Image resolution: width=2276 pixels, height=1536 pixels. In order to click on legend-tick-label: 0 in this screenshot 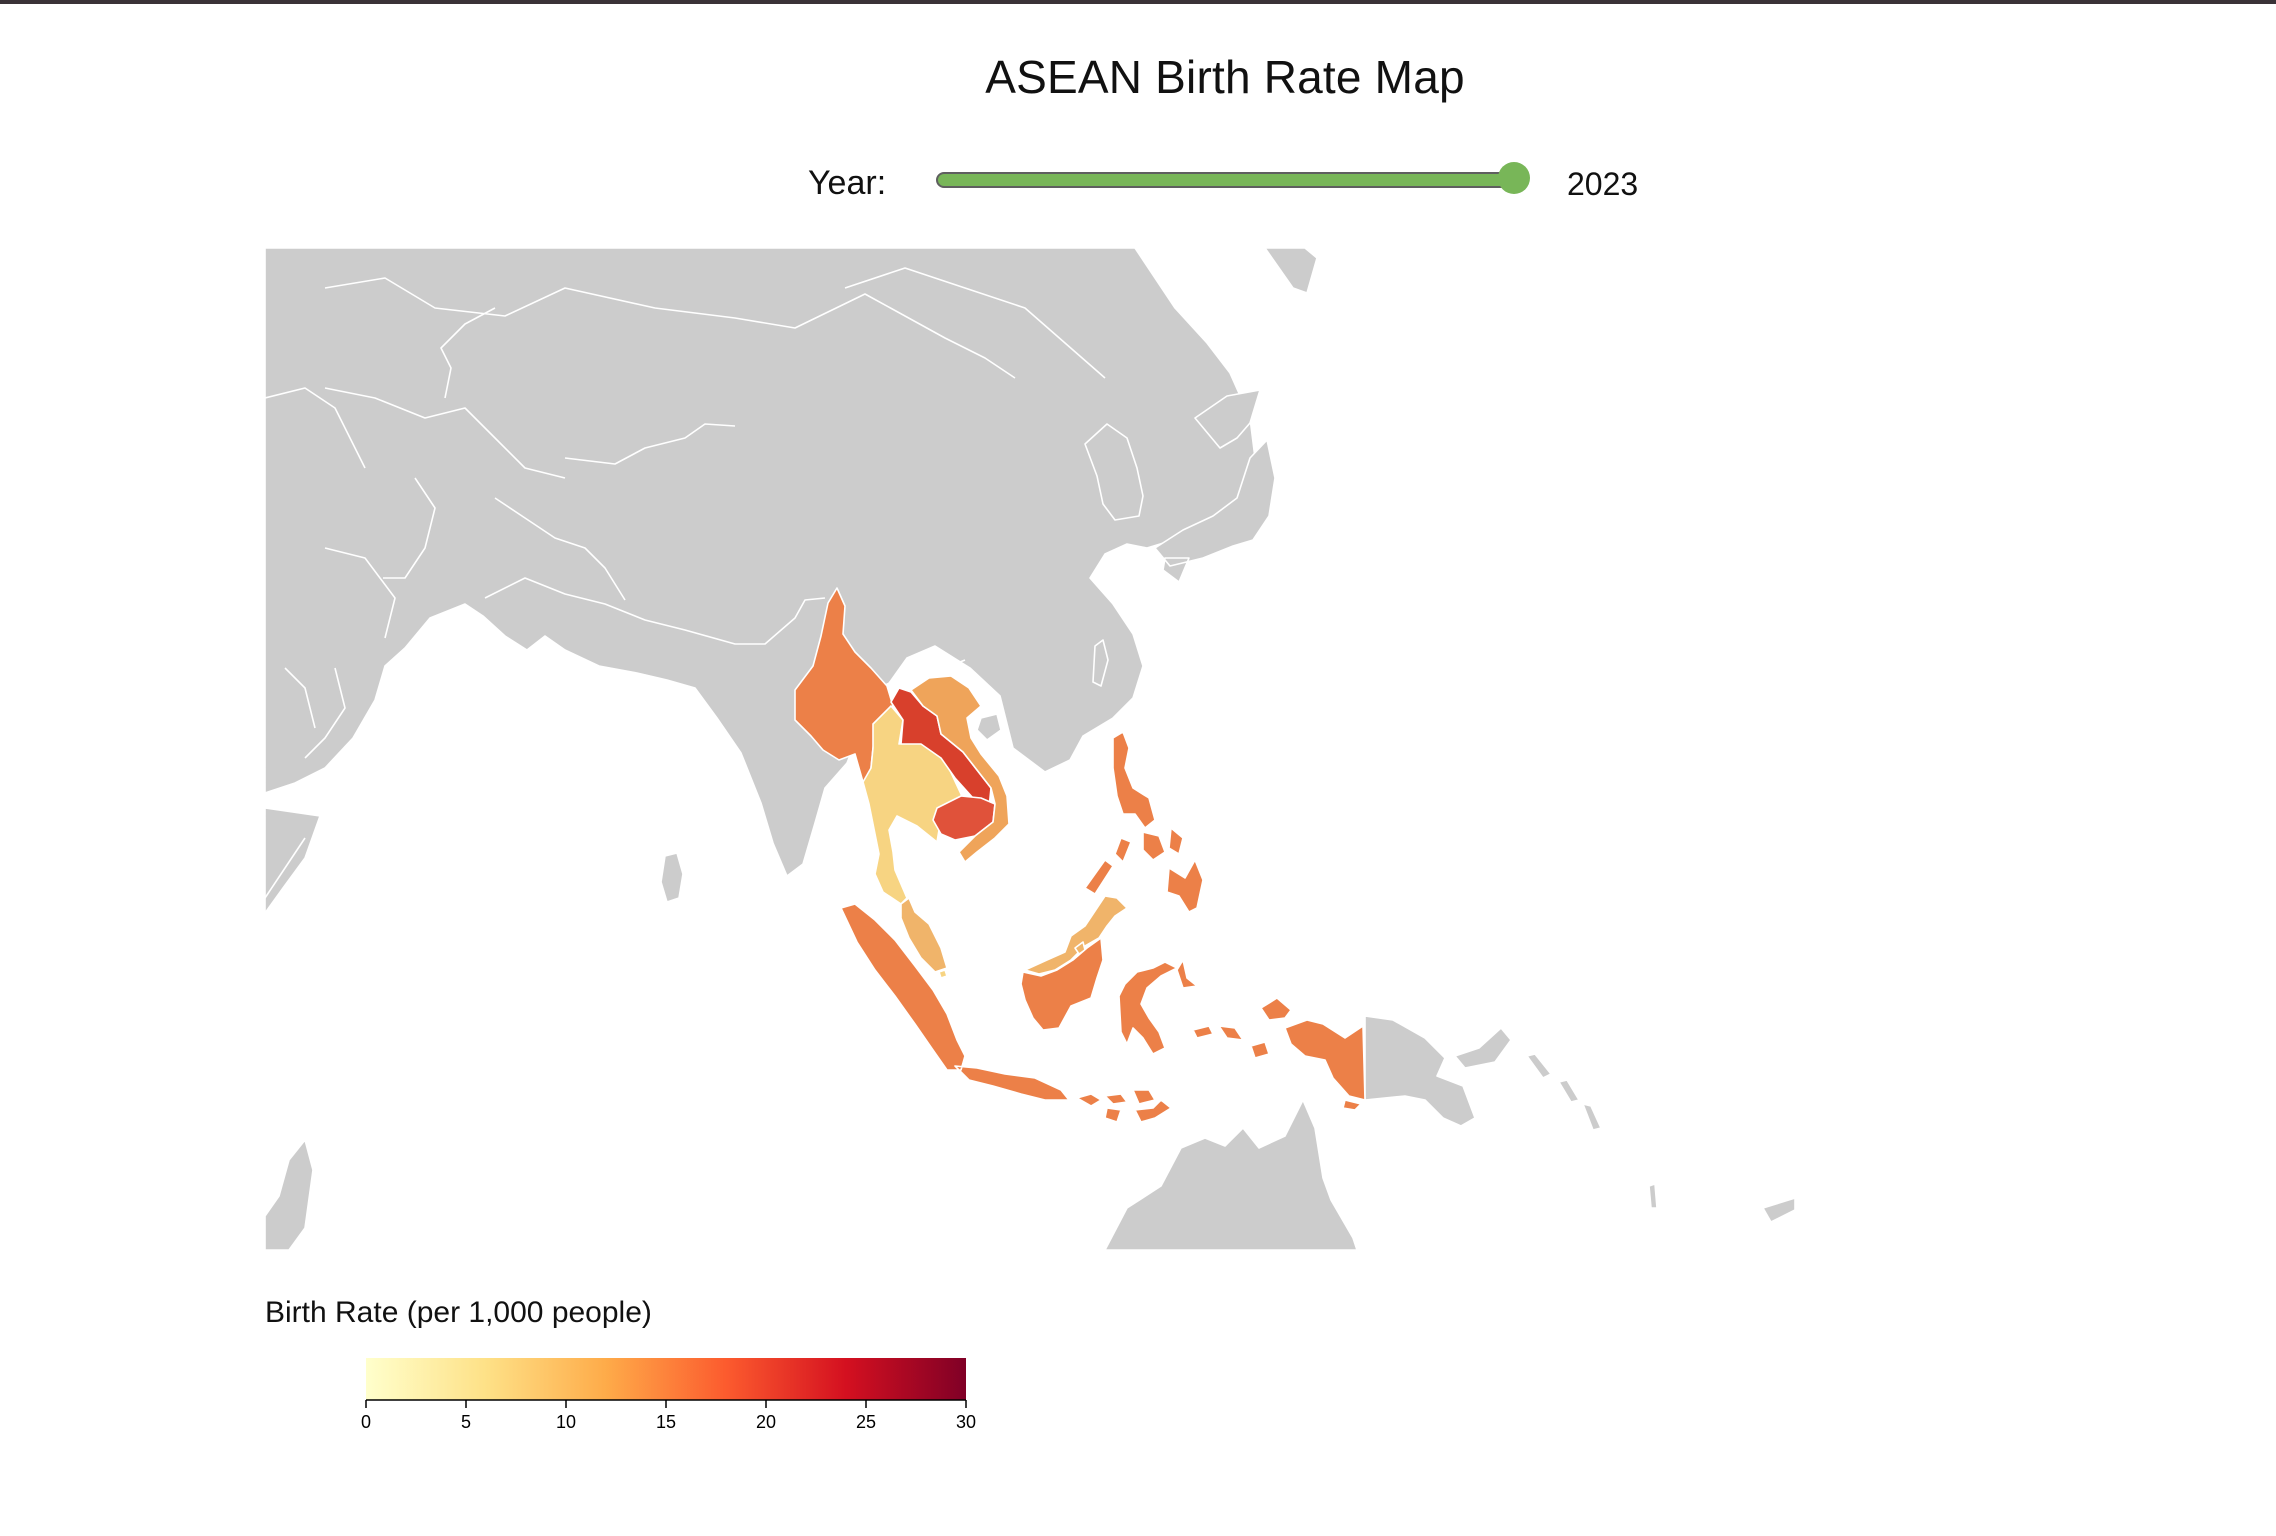, I will do `click(366, 1422)`.